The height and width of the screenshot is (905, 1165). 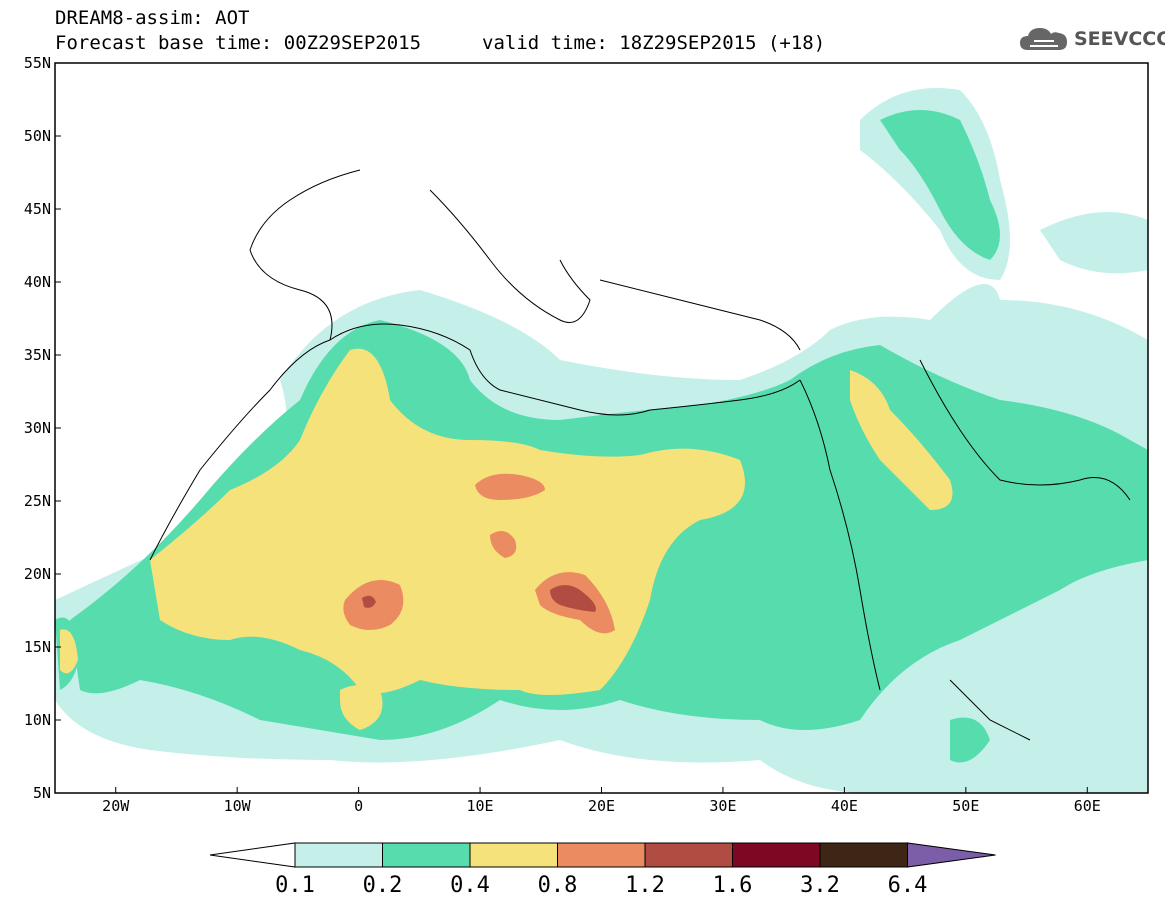 What do you see at coordinates (480, 806) in the screenshot?
I see `lon-label: 10E` at bounding box center [480, 806].